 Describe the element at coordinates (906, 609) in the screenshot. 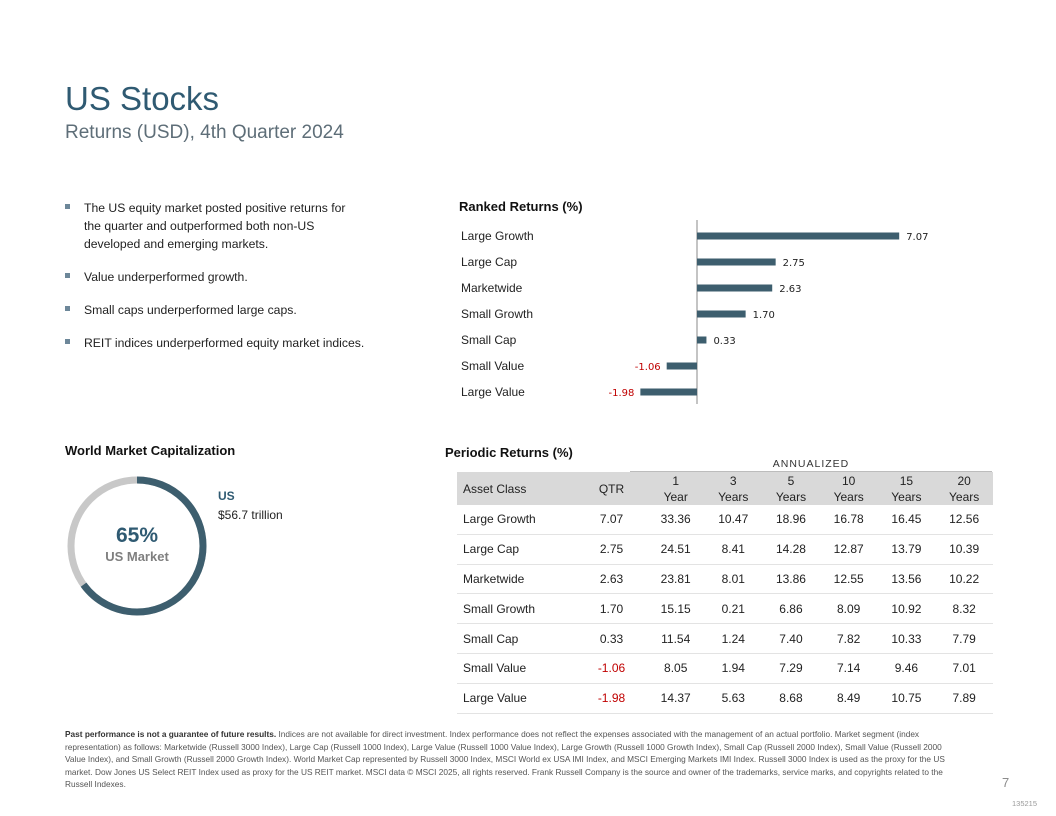

I see `return-cell: 10.92` at that location.